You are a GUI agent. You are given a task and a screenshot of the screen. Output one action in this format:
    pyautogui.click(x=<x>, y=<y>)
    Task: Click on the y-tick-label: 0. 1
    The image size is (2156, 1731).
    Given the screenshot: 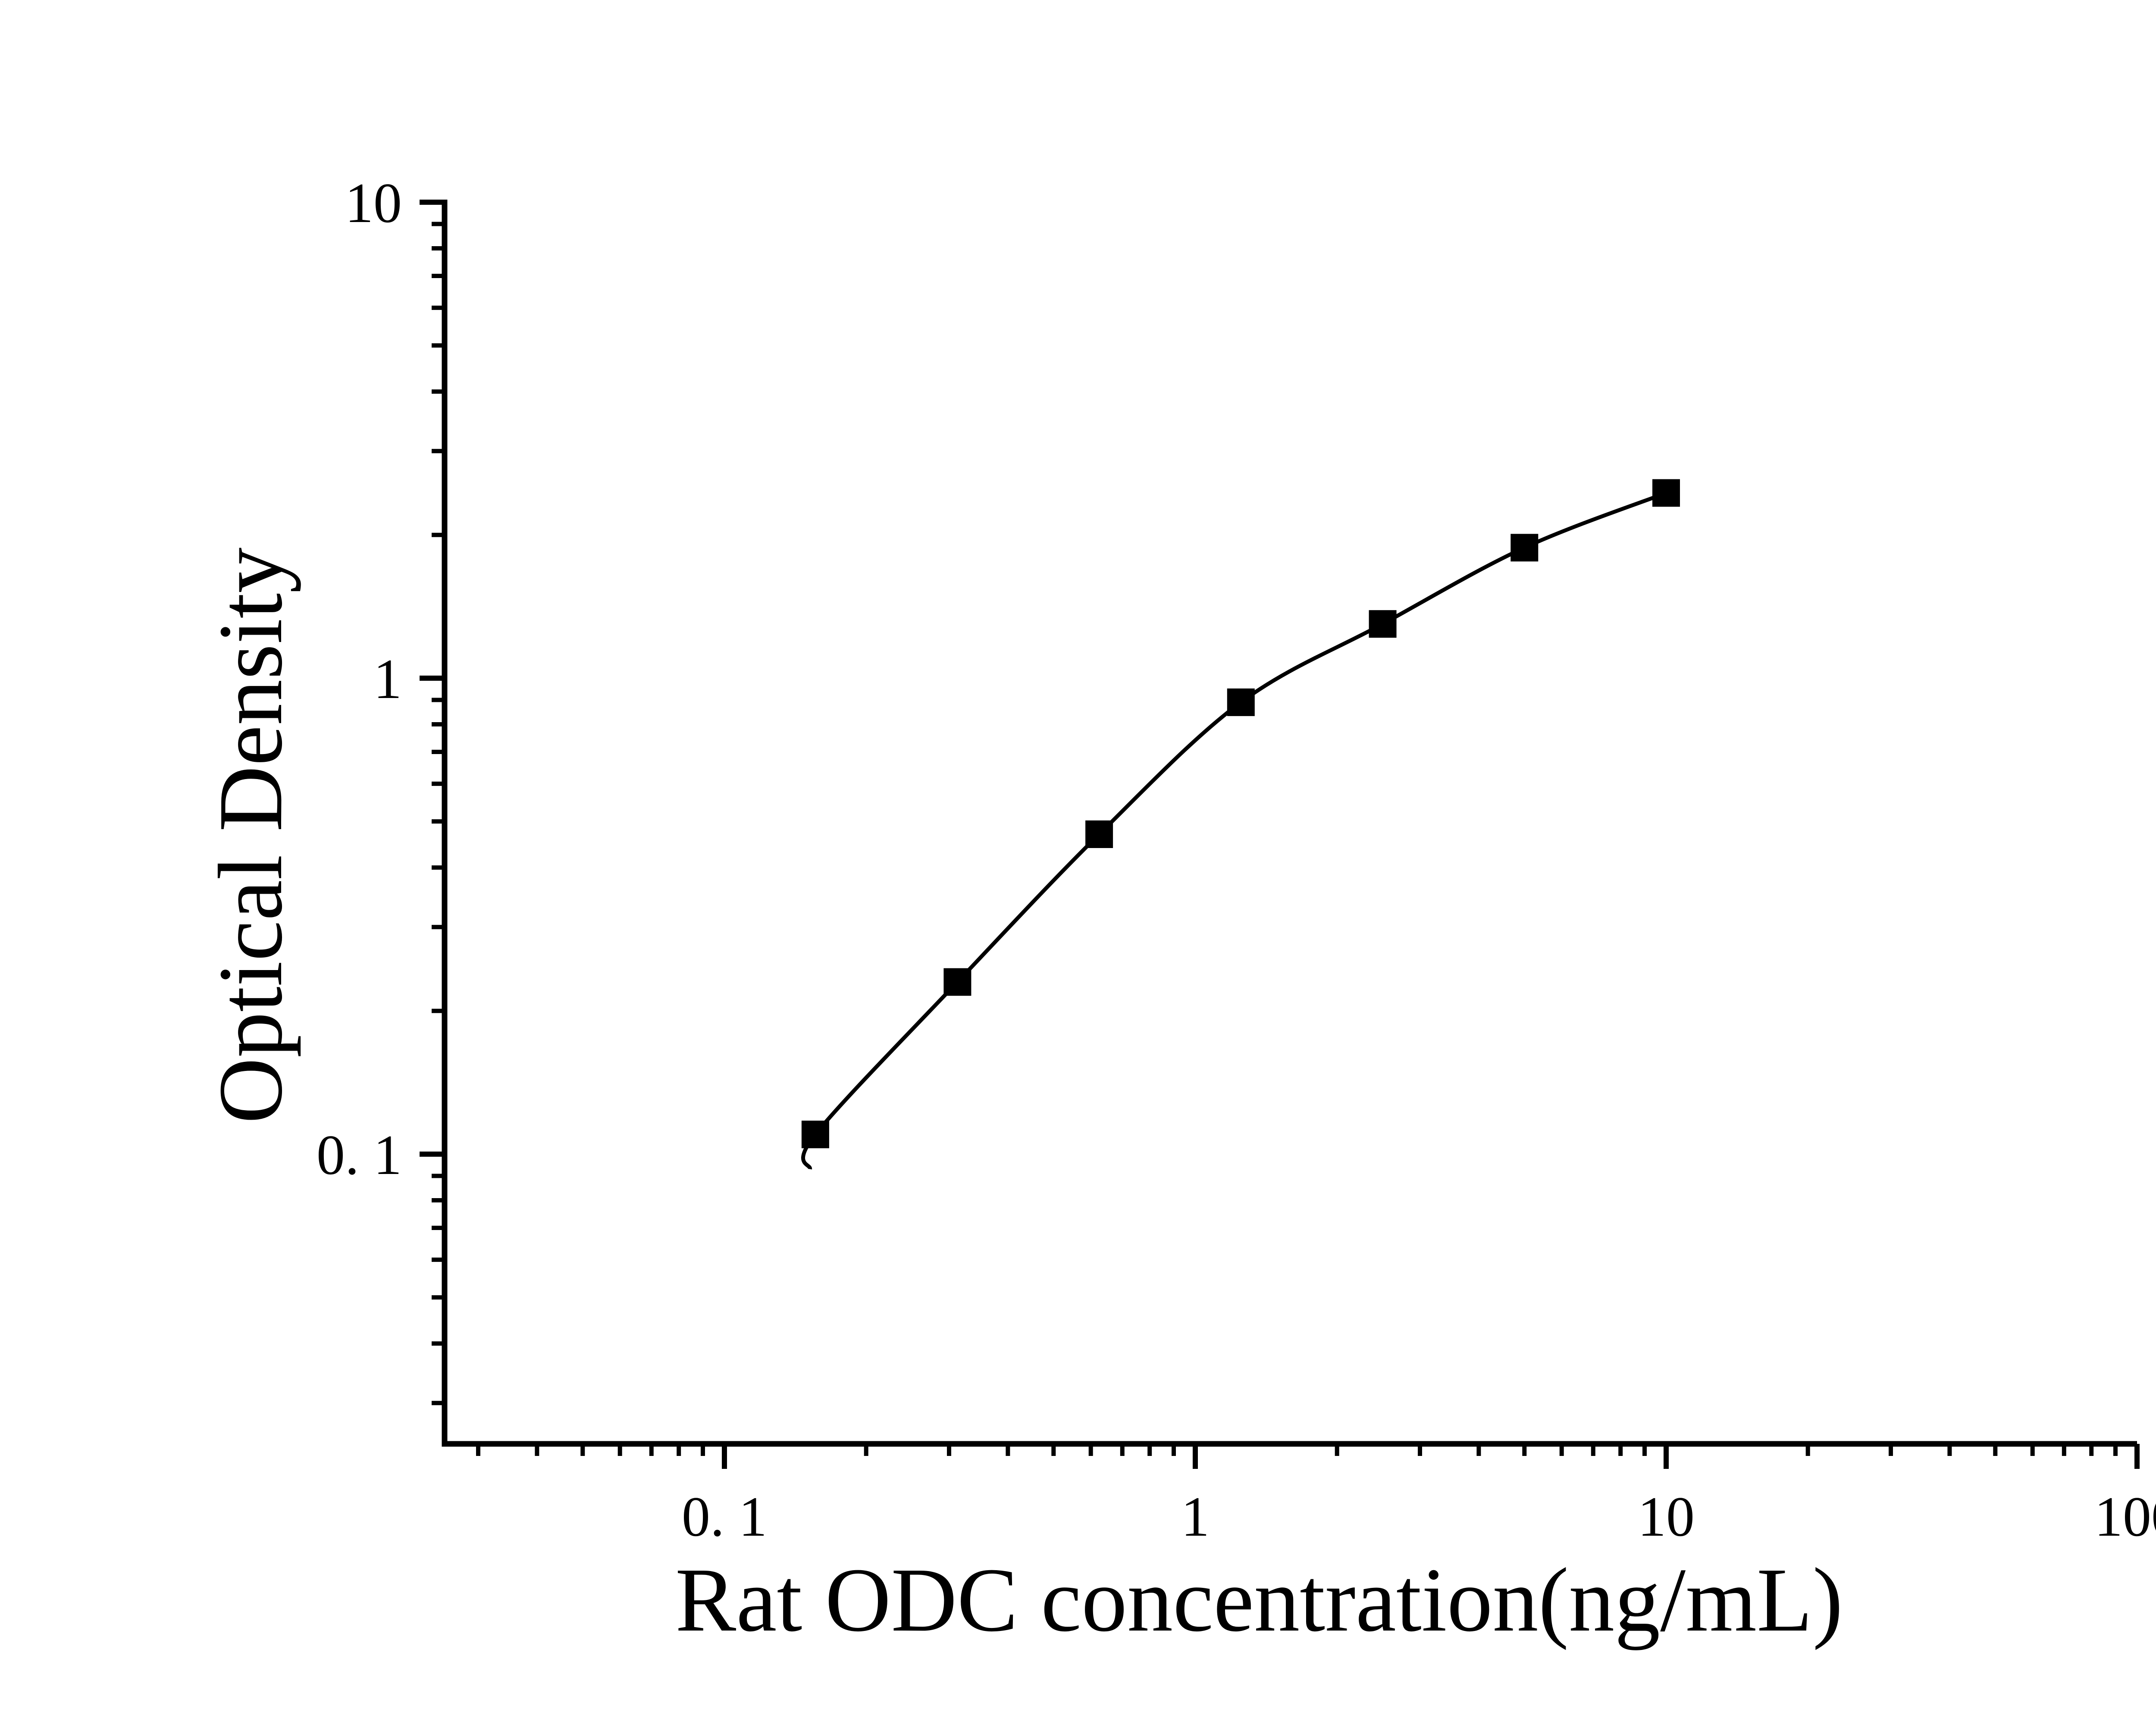 What is the action you would take?
    pyautogui.click(x=359, y=1154)
    